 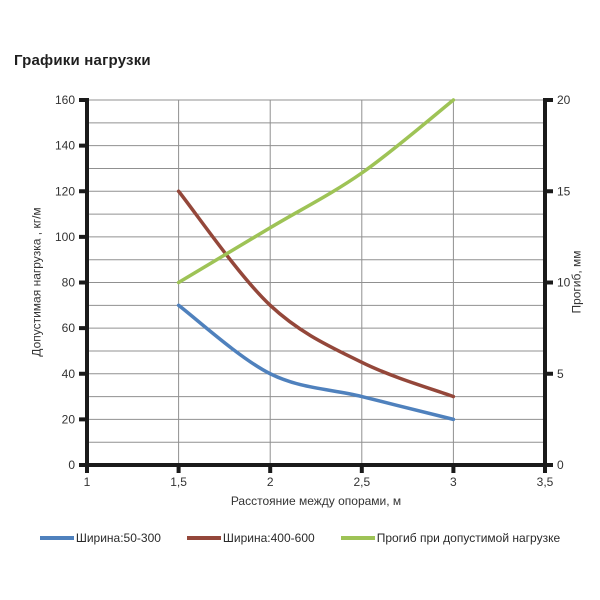 What do you see at coordinates (65, 146) in the screenshot?
I see `y-left-tick-label: 140` at bounding box center [65, 146].